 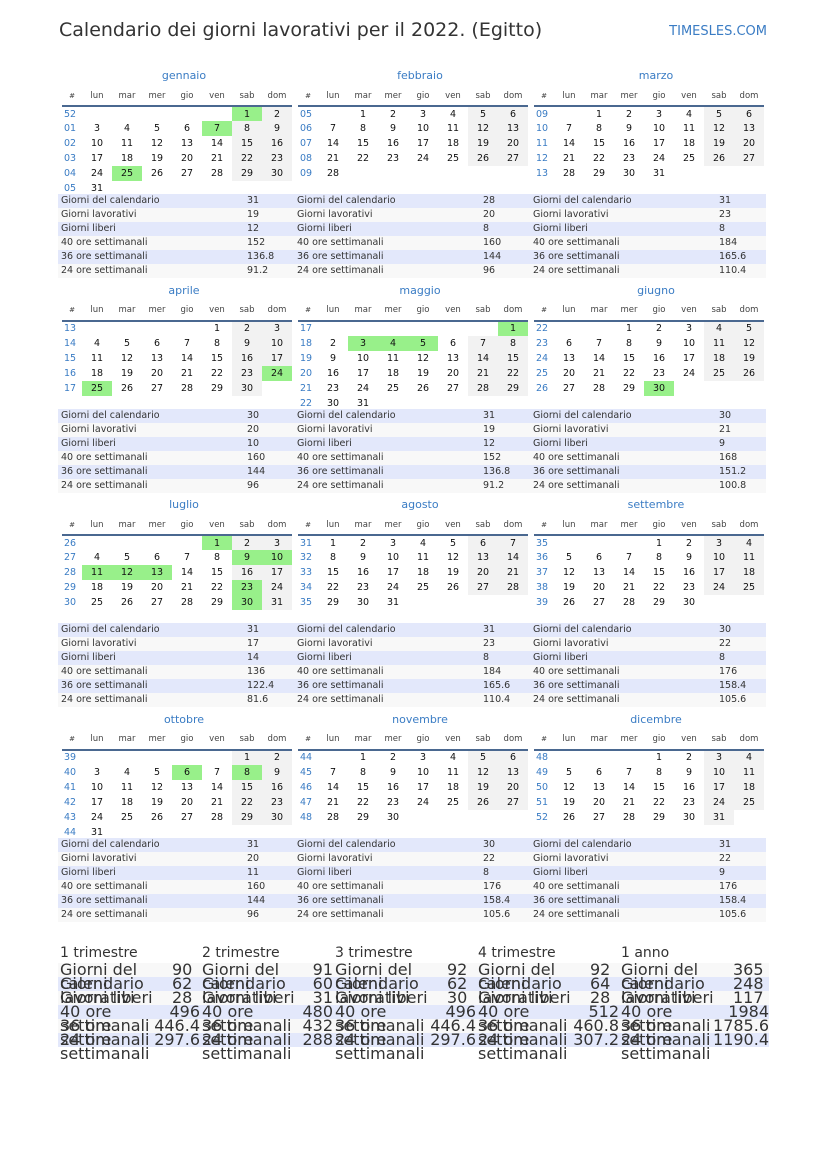 What do you see at coordinates (453, 557) in the screenshot?
I see `day-cell: 12` at bounding box center [453, 557].